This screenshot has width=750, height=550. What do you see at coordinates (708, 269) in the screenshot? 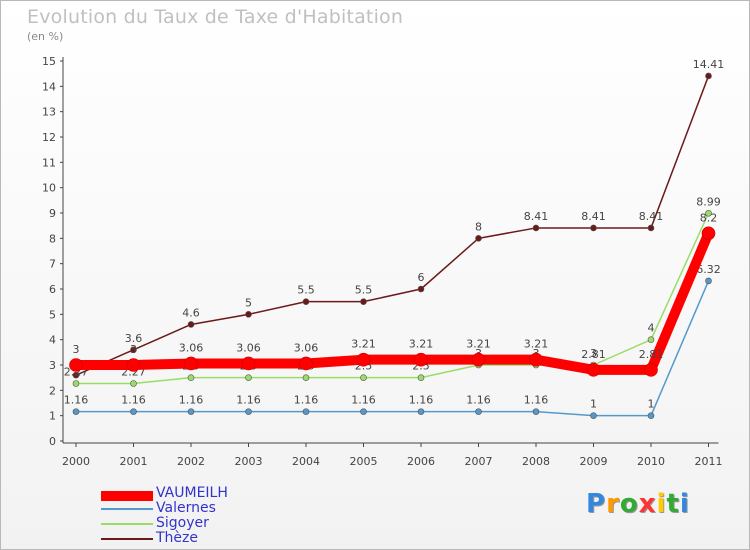
I see `data-label-valernes: 6.32` at bounding box center [708, 269].